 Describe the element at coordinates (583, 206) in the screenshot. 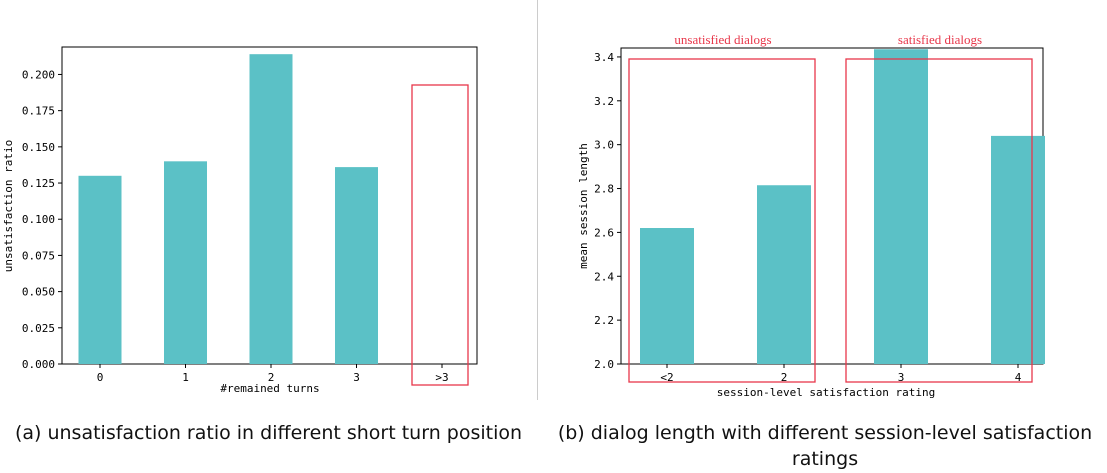

I see `y-axis-label: mean session length` at that location.